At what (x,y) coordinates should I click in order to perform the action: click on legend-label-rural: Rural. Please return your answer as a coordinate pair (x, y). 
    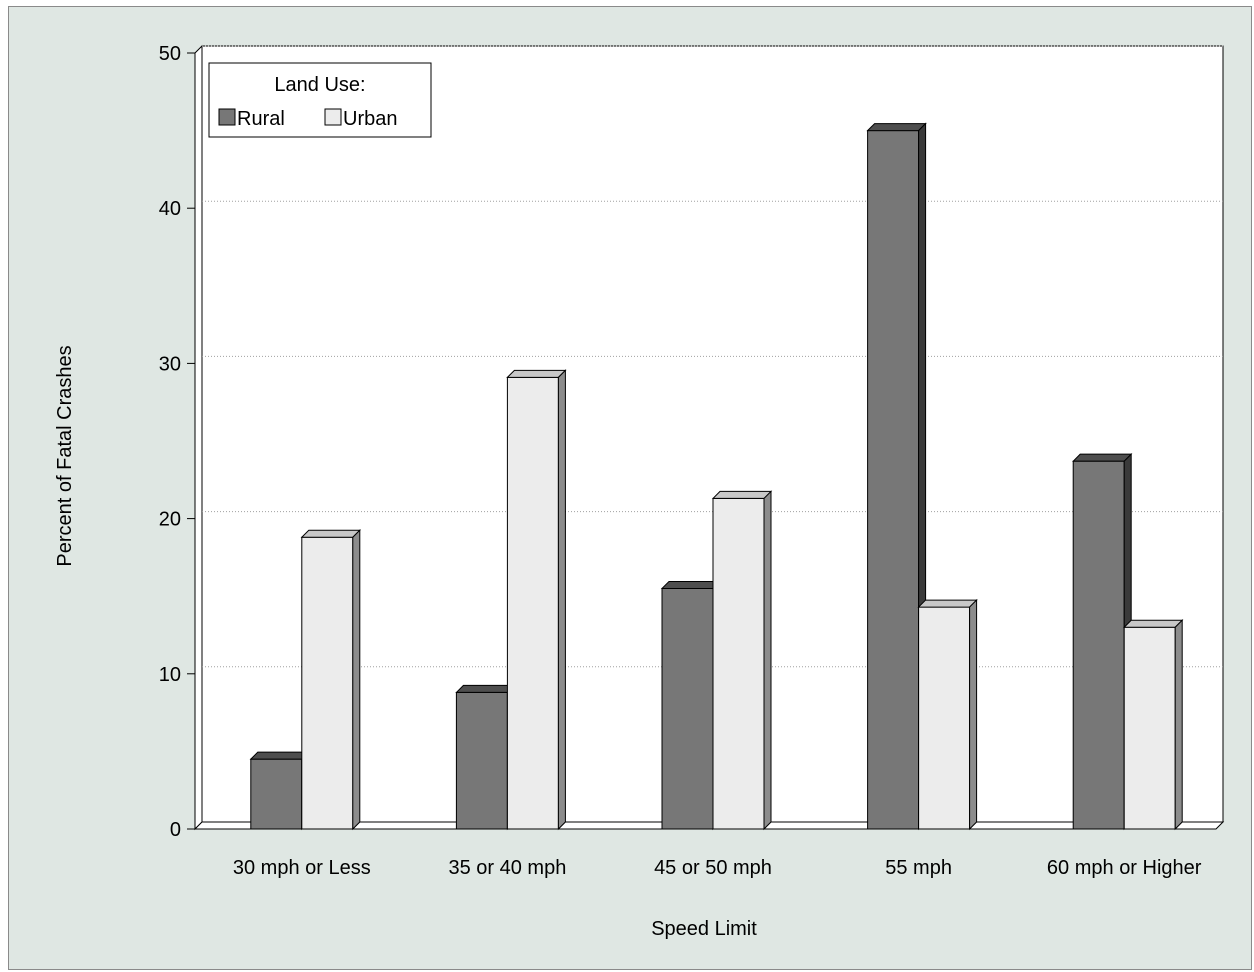
    Looking at the image, I should click on (261, 119).